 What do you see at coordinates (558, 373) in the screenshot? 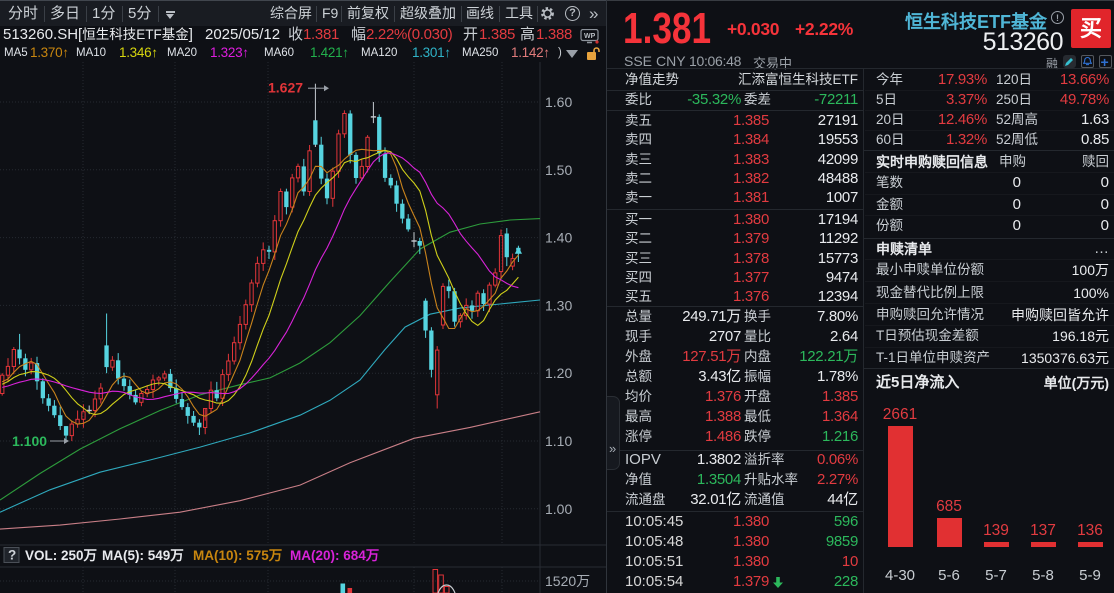
I see `svg-text: 1.20` at bounding box center [558, 373].